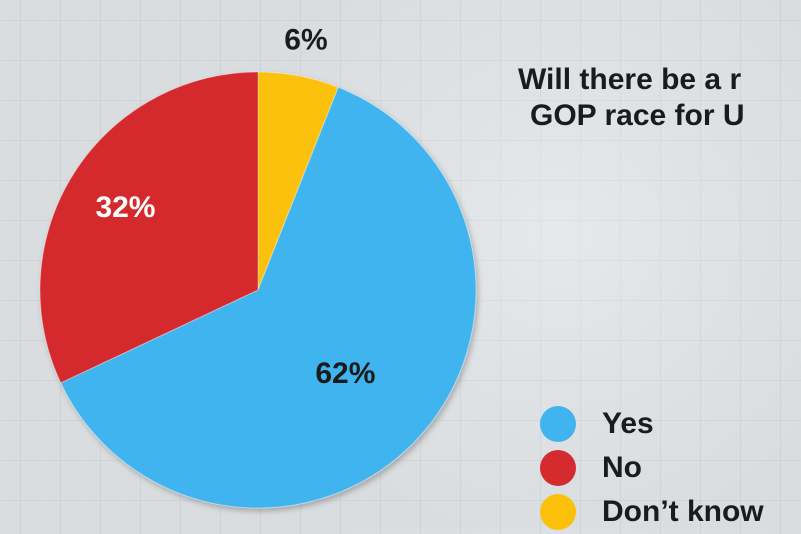 The image size is (801, 534). What do you see at coordinates (628, 423) in the screenshot?
I see `legend-label-yes: Yes` at bounding box center [628, 423].